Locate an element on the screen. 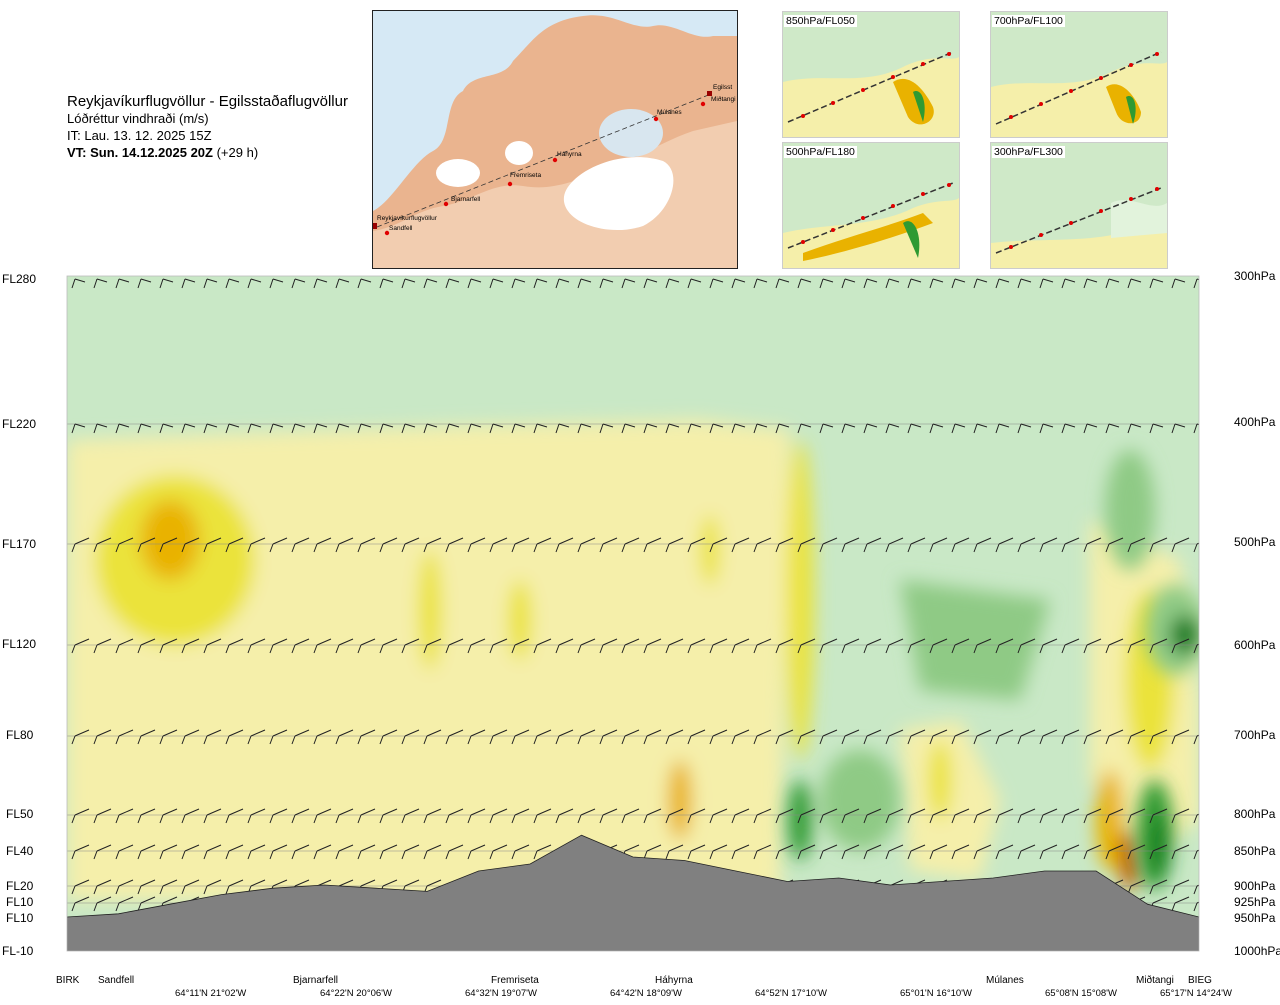 The image size is (1280, 1005). hpa-label: 300hPa is located at coordinates (1255, 276).